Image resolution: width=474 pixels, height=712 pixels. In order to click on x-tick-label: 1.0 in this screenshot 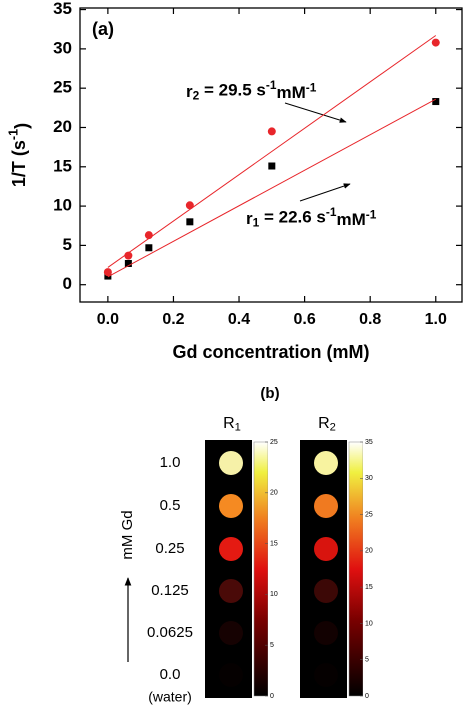, I will do `click(436, 319)`.